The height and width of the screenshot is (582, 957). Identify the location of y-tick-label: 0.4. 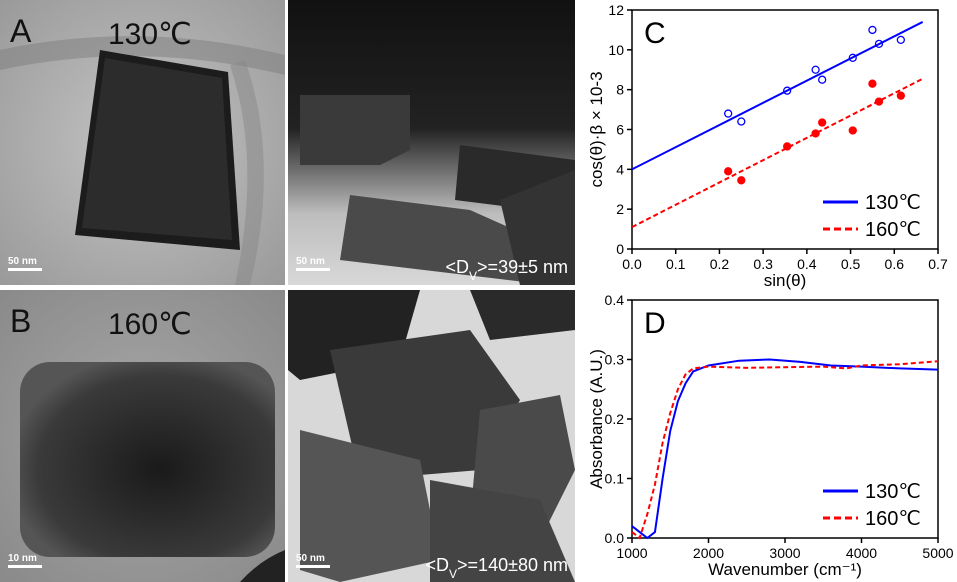
(615, 300).